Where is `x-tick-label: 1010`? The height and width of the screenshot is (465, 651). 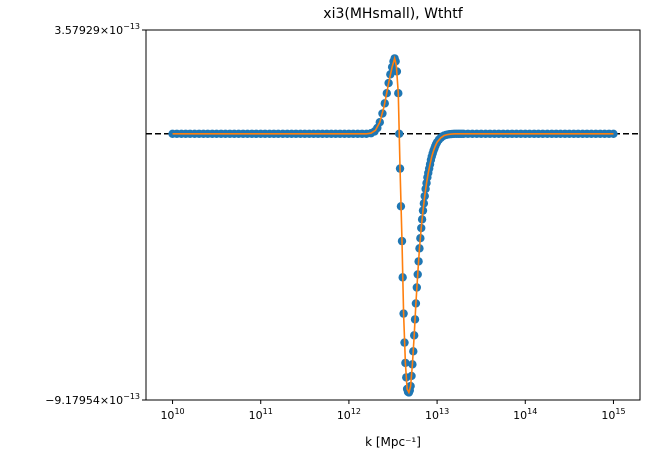
x-tick-label: 1010 is located at coordinates (172, 414).